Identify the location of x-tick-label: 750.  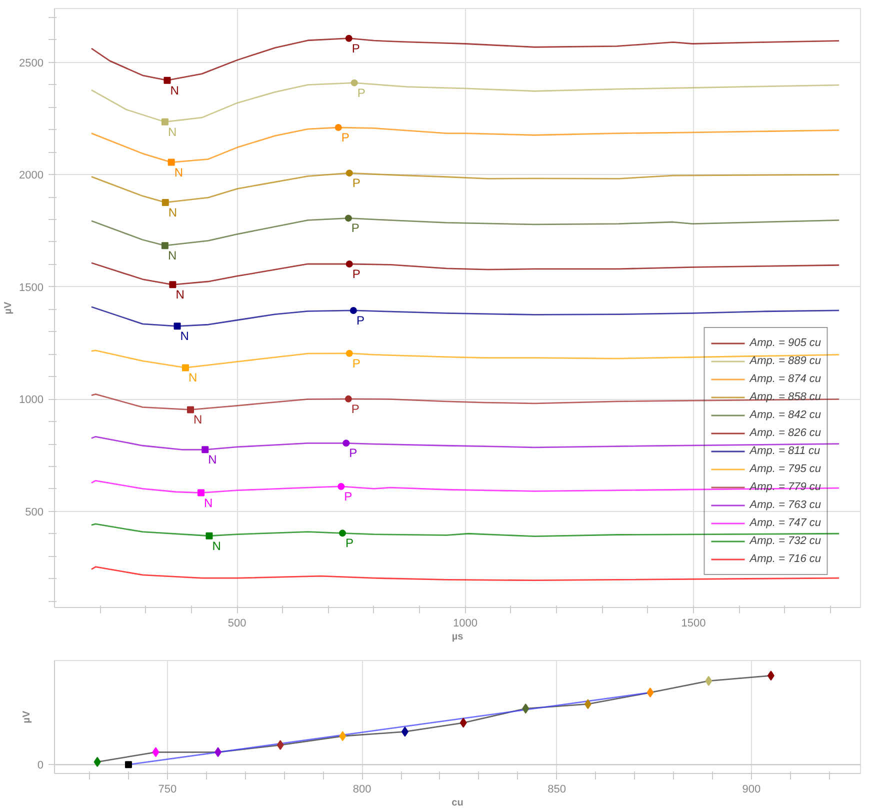
(167, 790).